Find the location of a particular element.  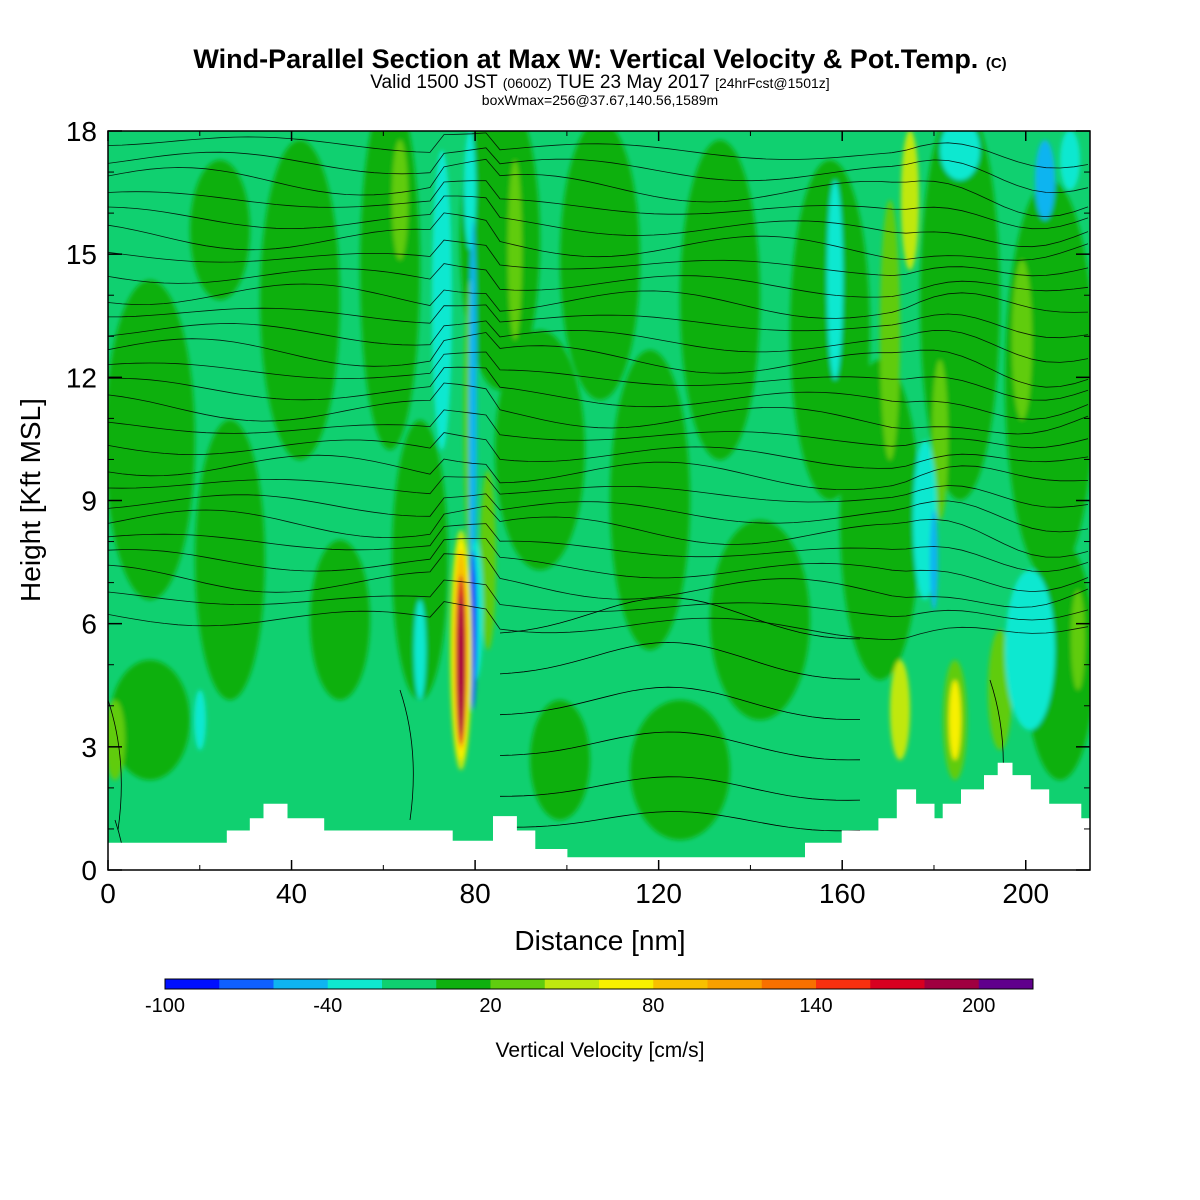

forecast-label: [24hrFcst@1501z] is located at coordinates (772, 83).